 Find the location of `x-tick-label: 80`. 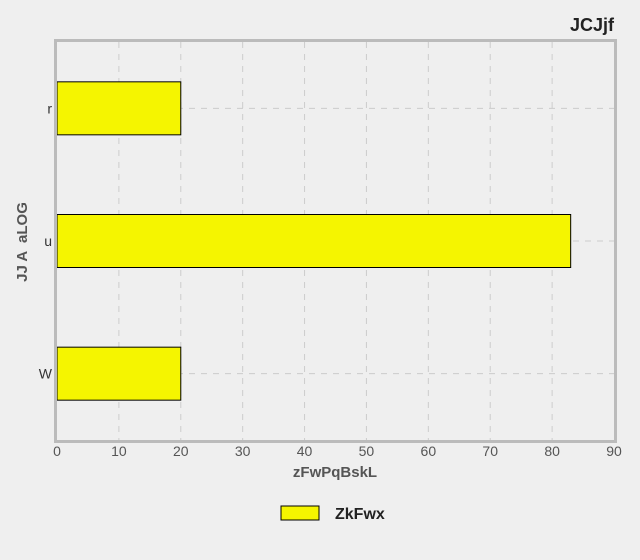

x-tick-label: 80 is located at coordinates (552, 451).